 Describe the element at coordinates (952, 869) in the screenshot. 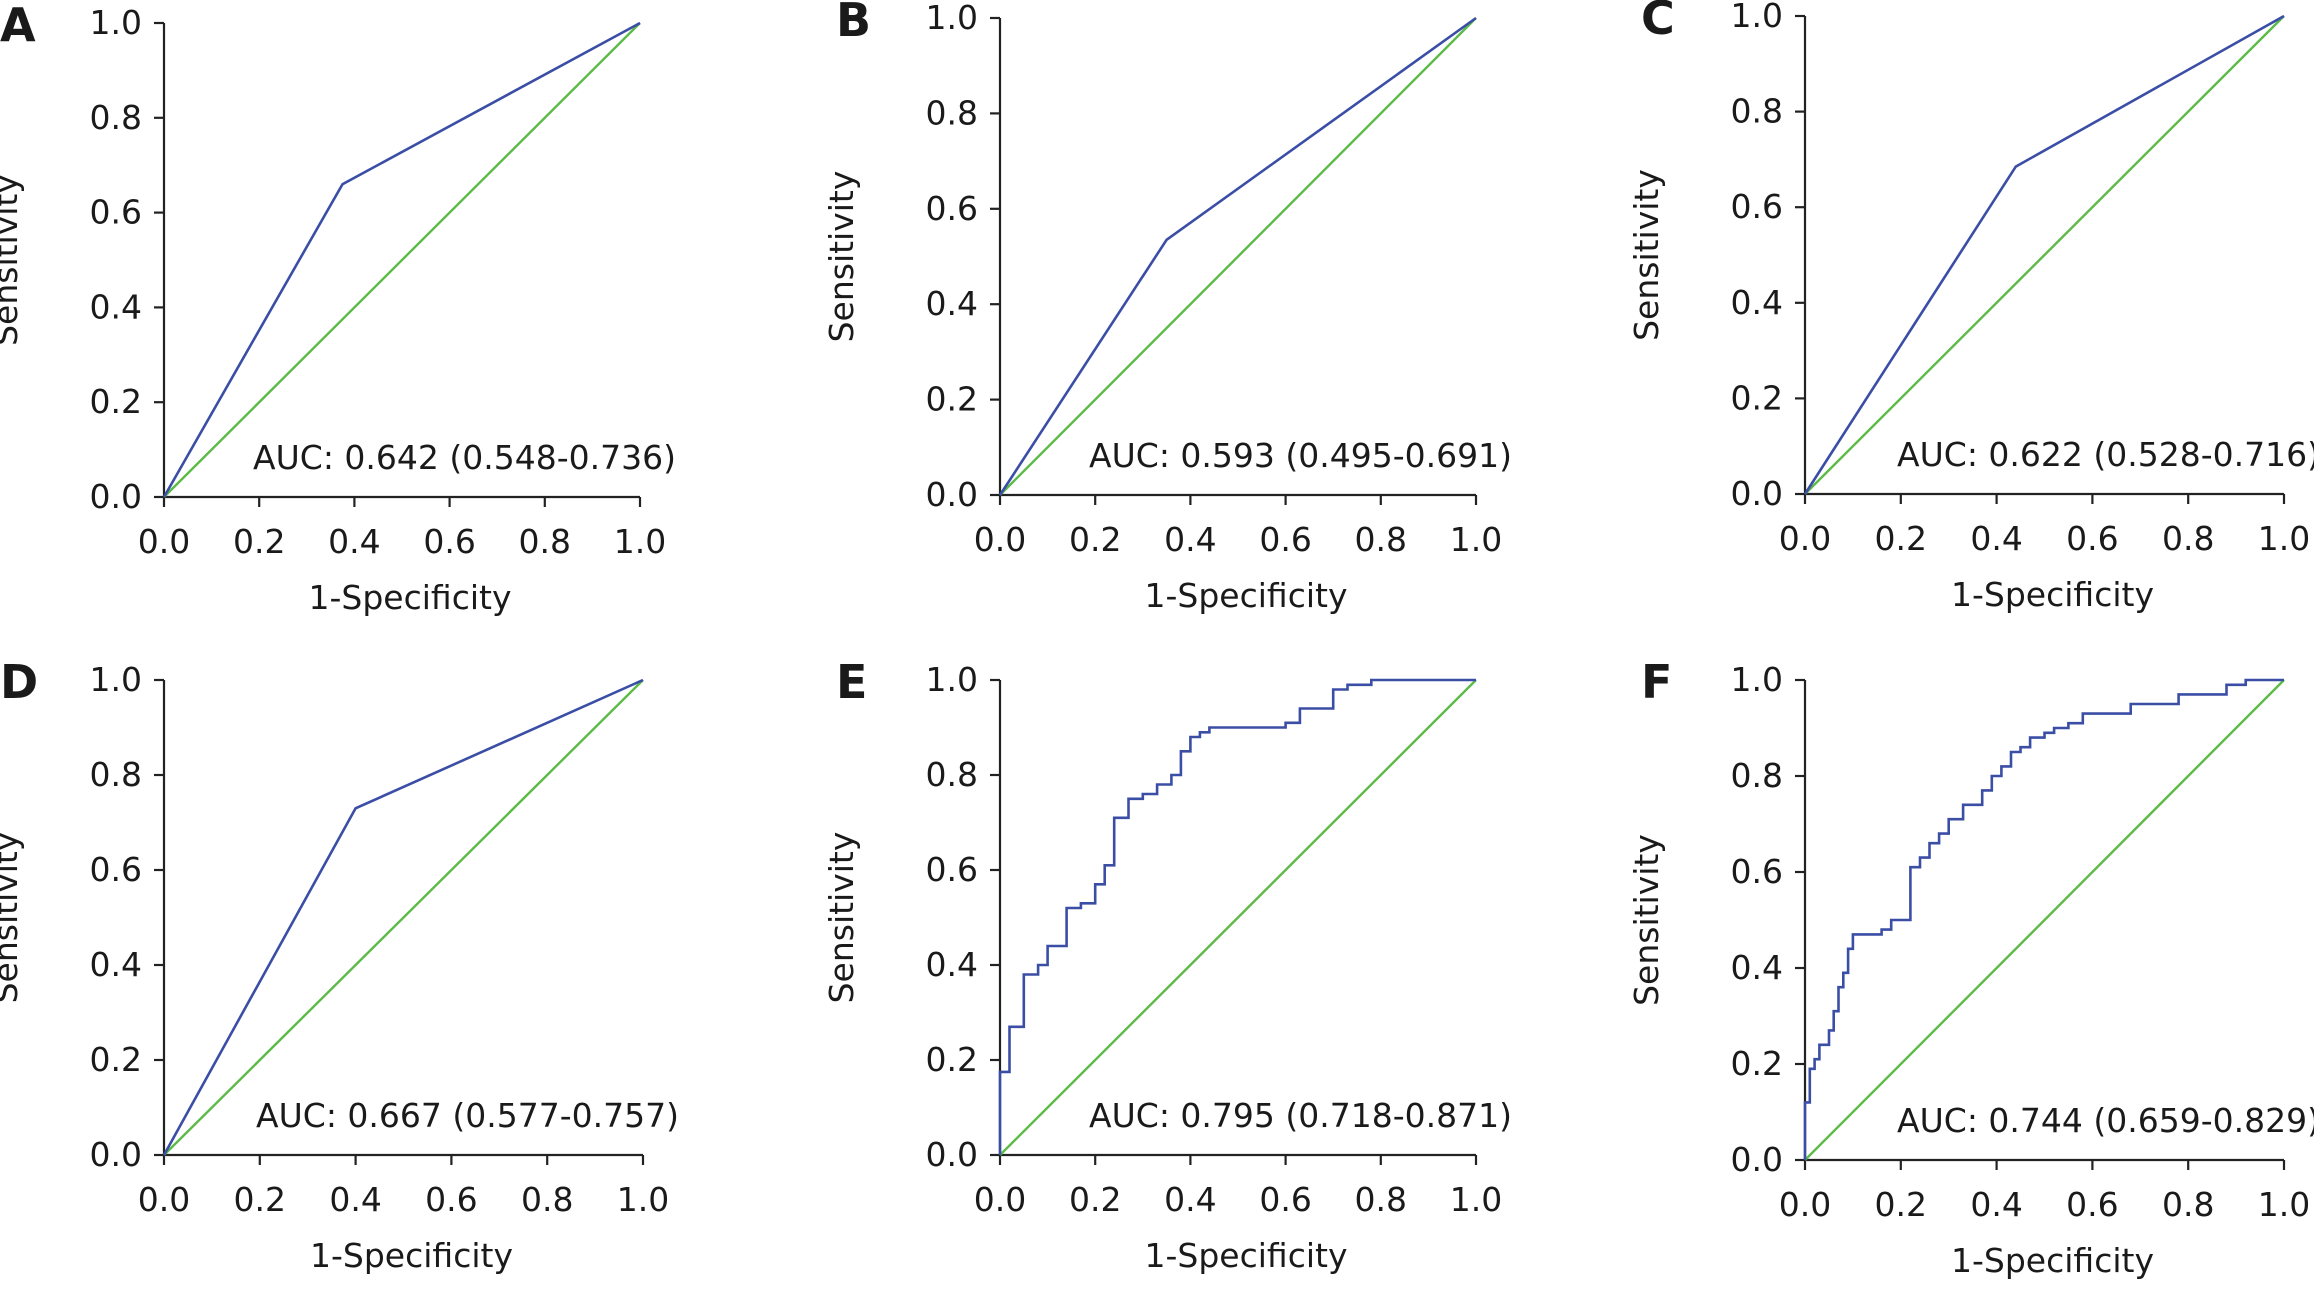

I see `y-tick-label-e-3: 0.6` at that location.